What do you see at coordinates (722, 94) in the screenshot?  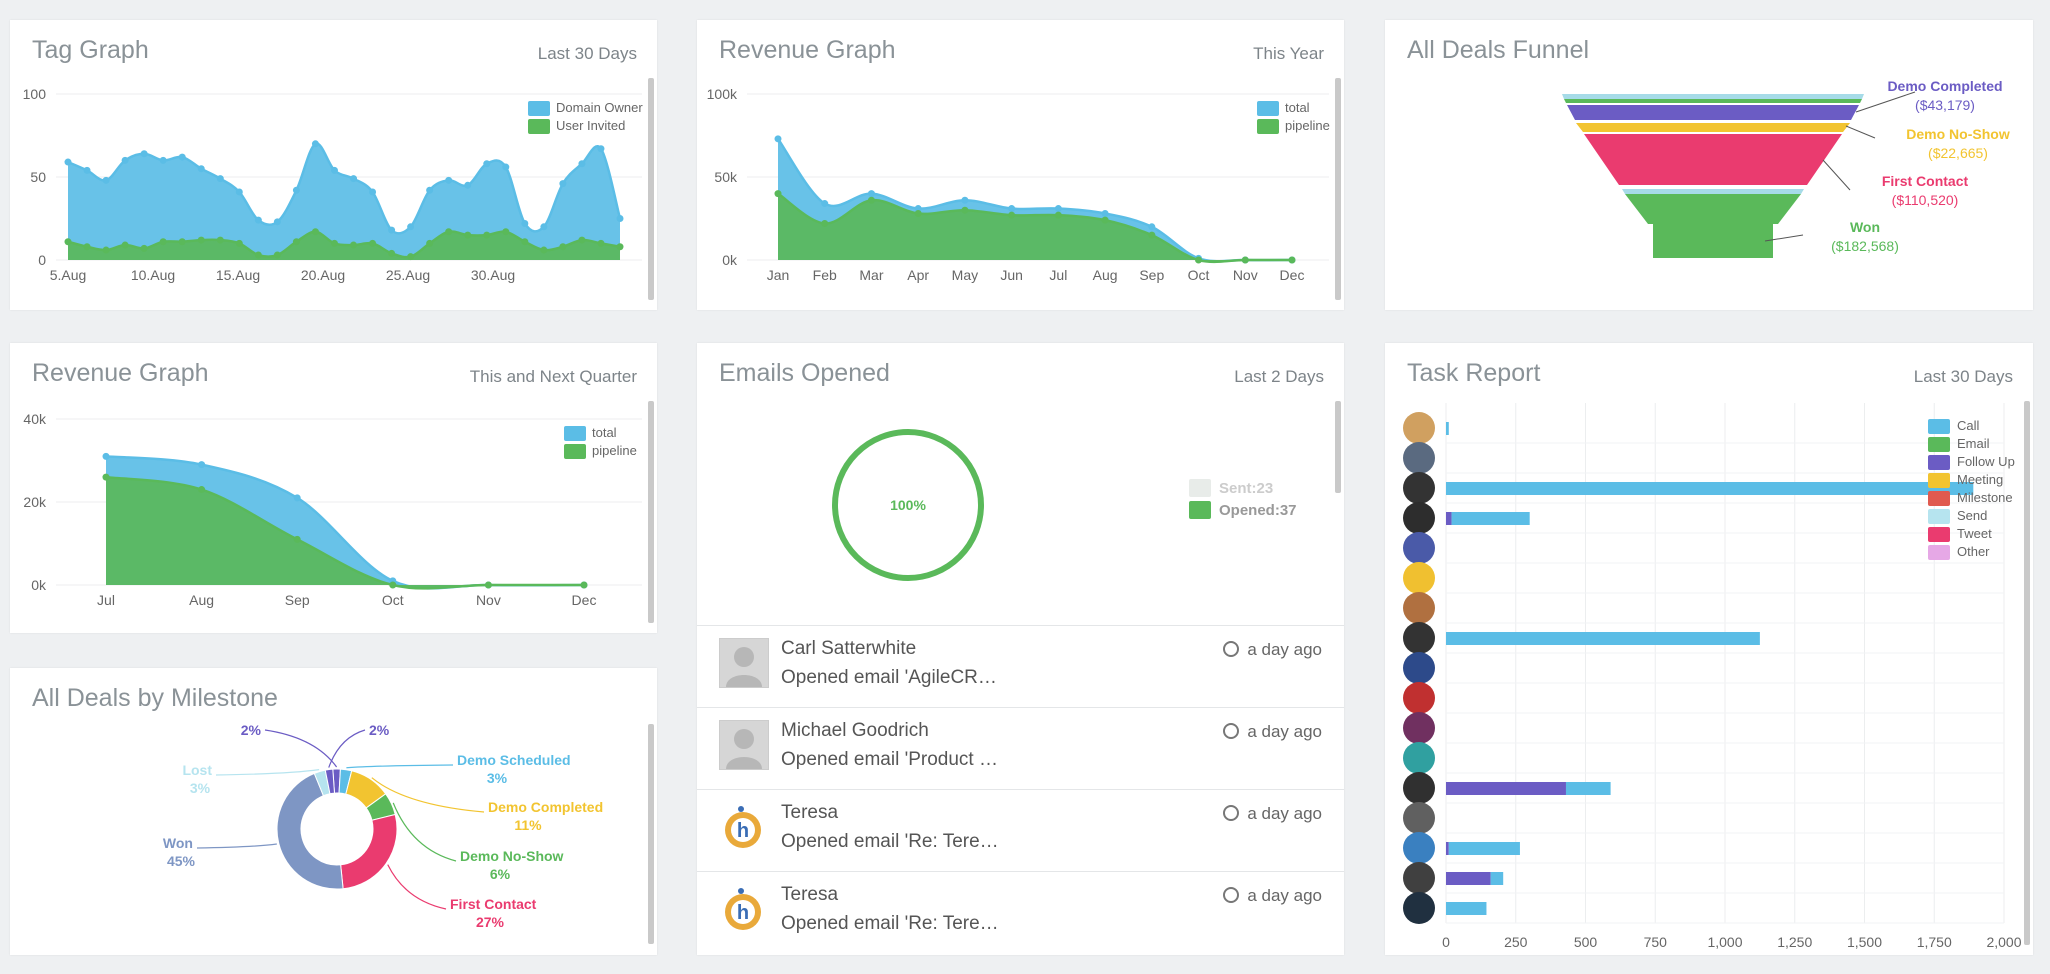 I see `y-tick-label: 100k` at bounding box center [722, 94].